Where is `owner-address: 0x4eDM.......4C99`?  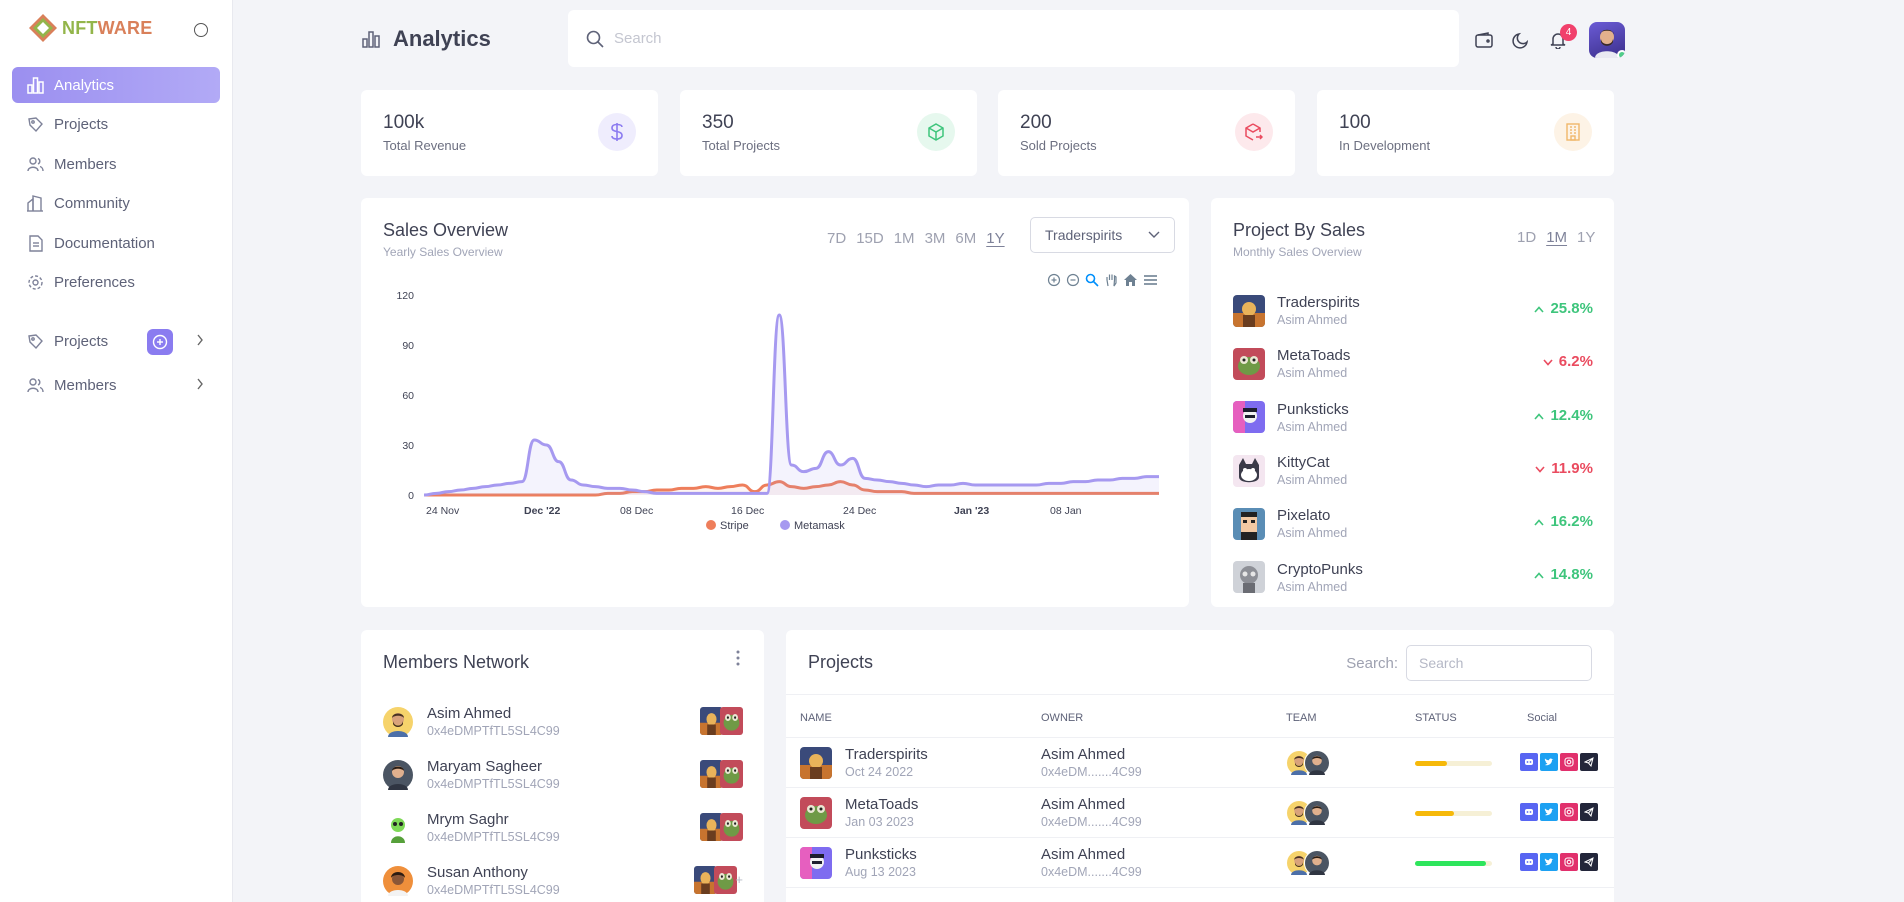 owner-address: 0x4eDM.......4C99 is located at coordinates (1091, 872).